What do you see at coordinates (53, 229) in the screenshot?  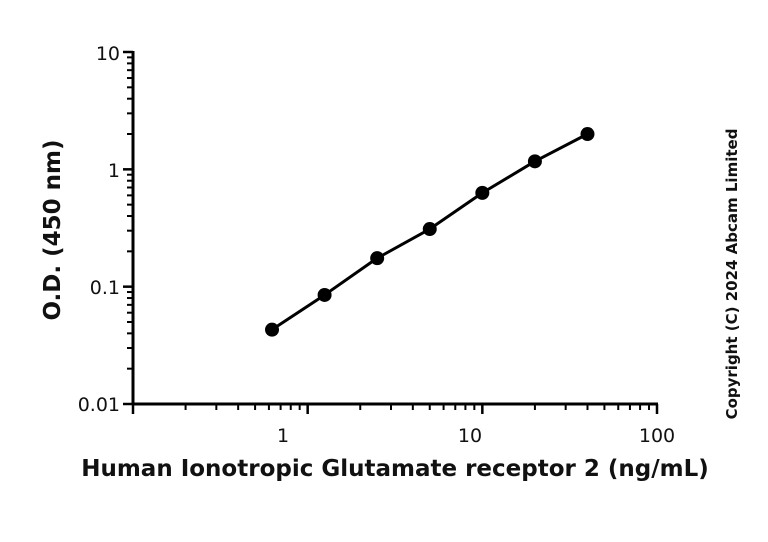 I see `y-axis-title: O.D. (450 nm)` at bounding box center [53, 229].